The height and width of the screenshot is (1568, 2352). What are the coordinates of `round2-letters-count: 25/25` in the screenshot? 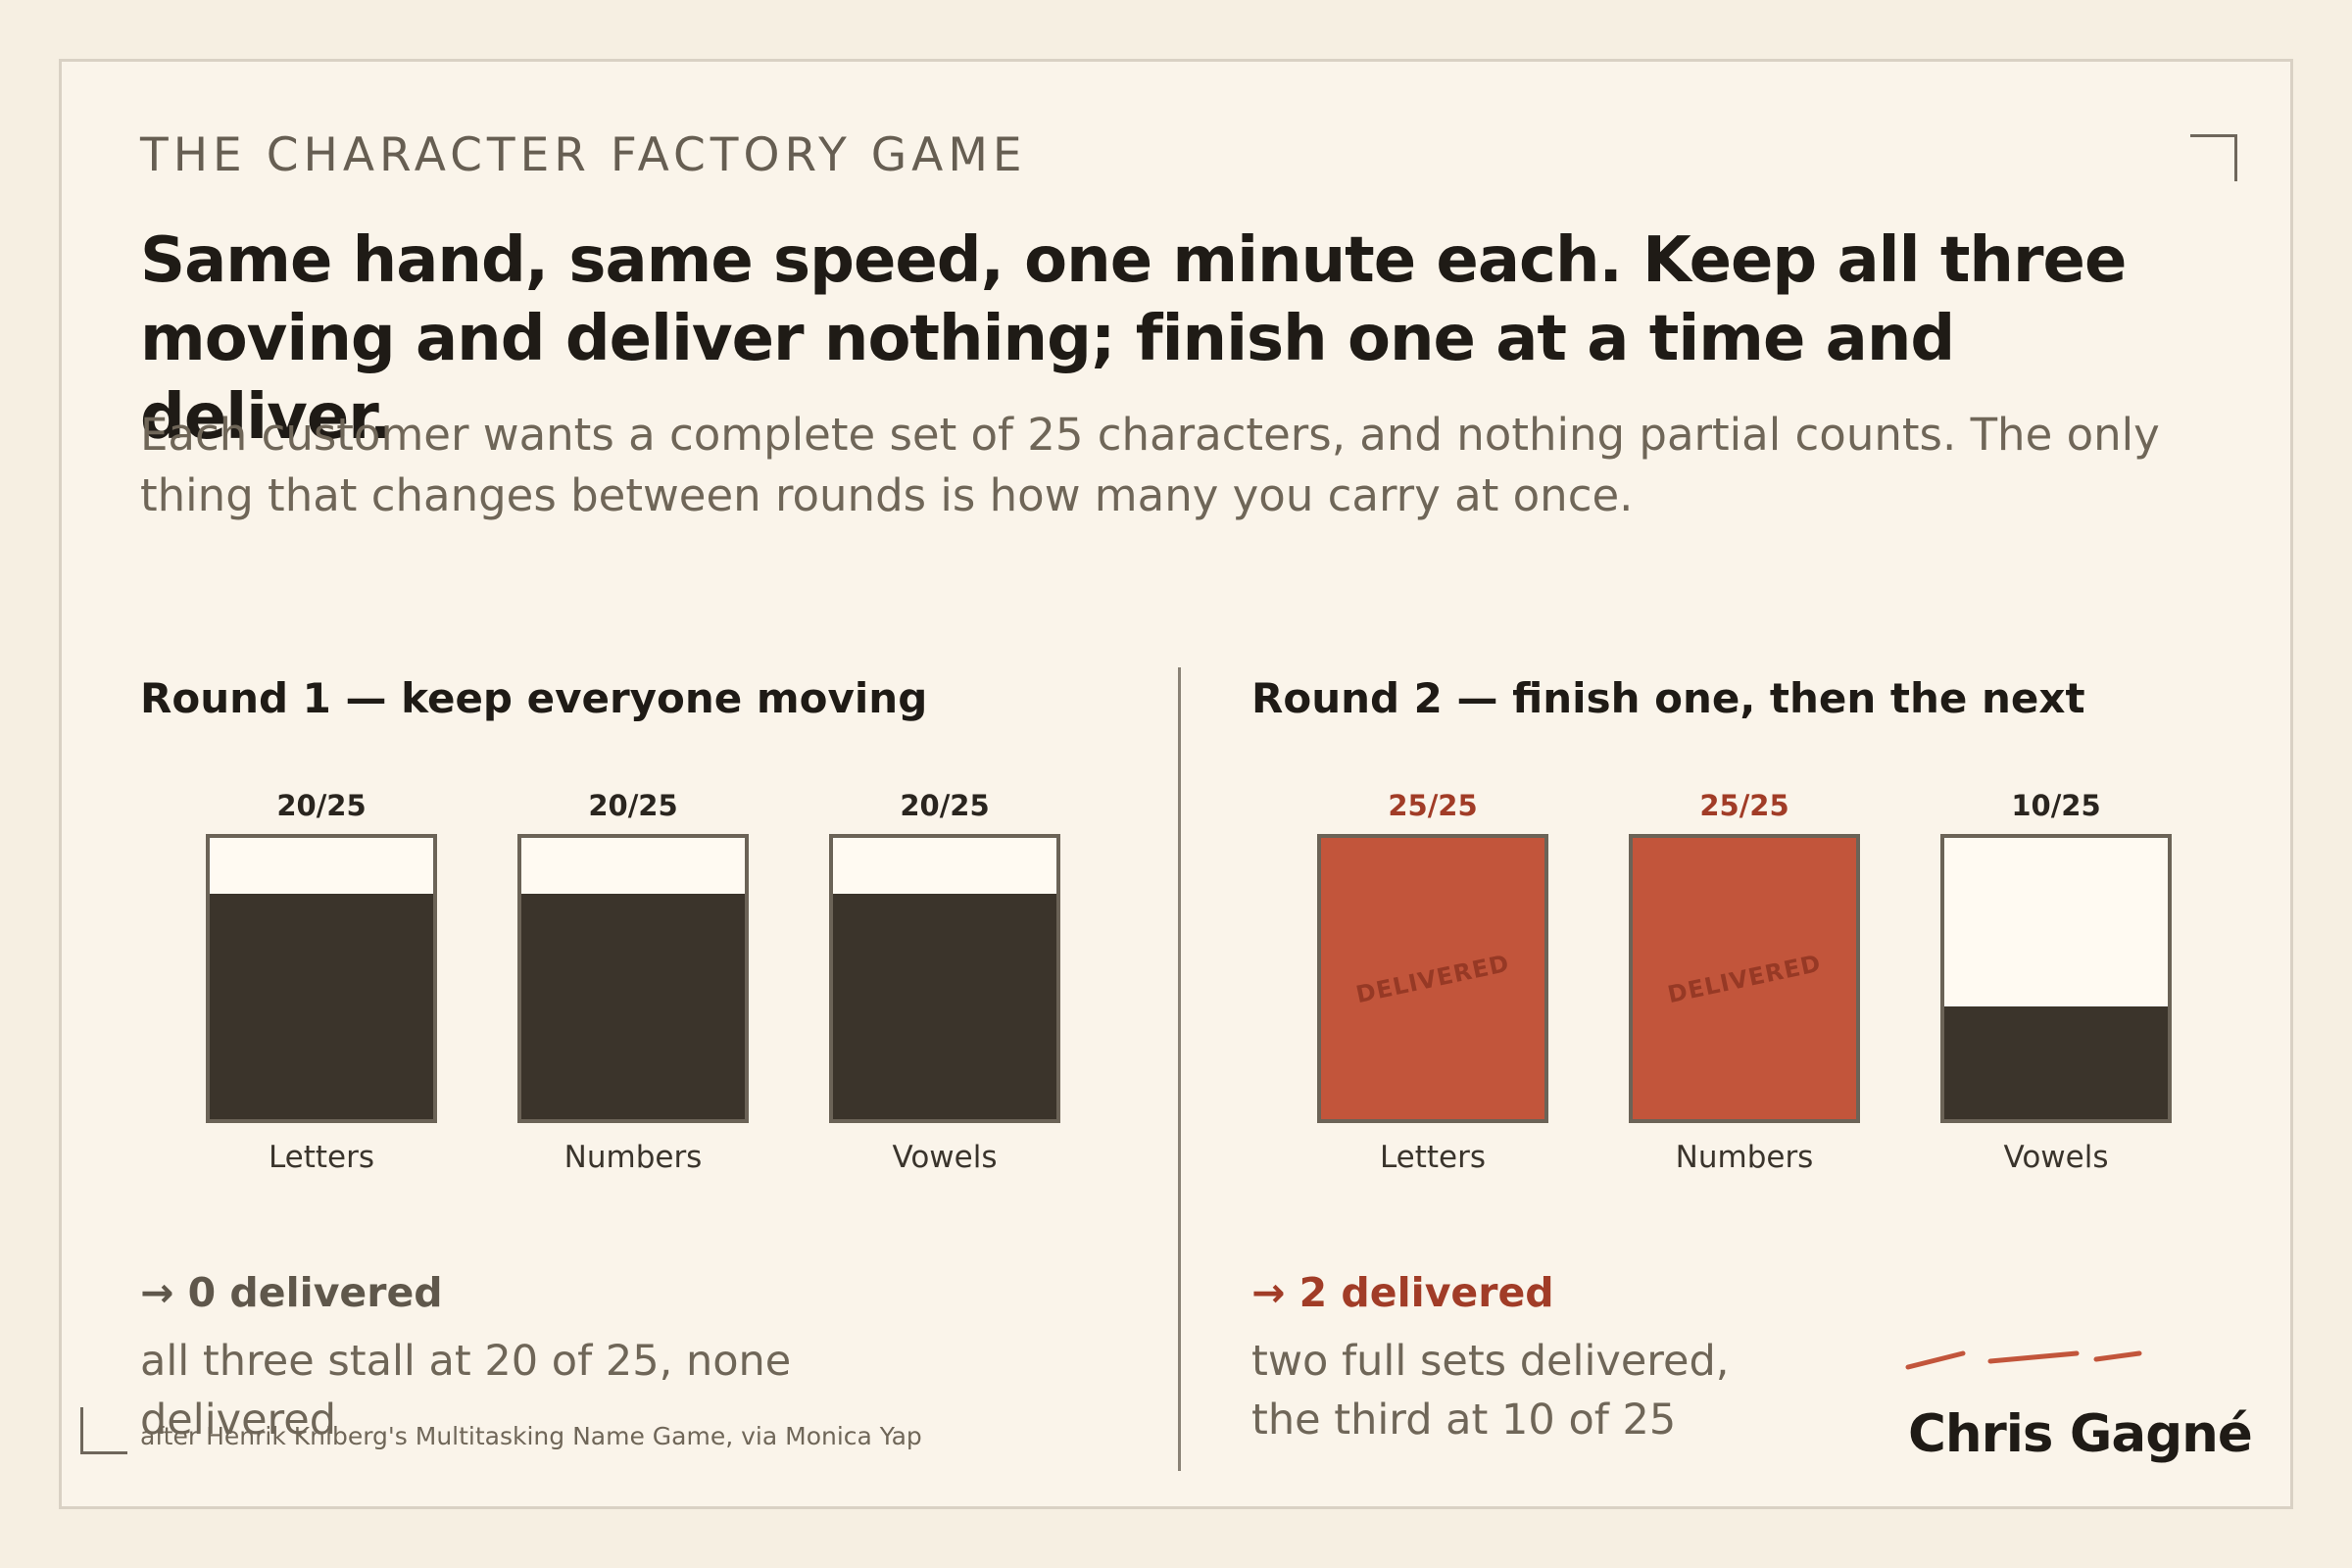 It's located at (1433, 805).